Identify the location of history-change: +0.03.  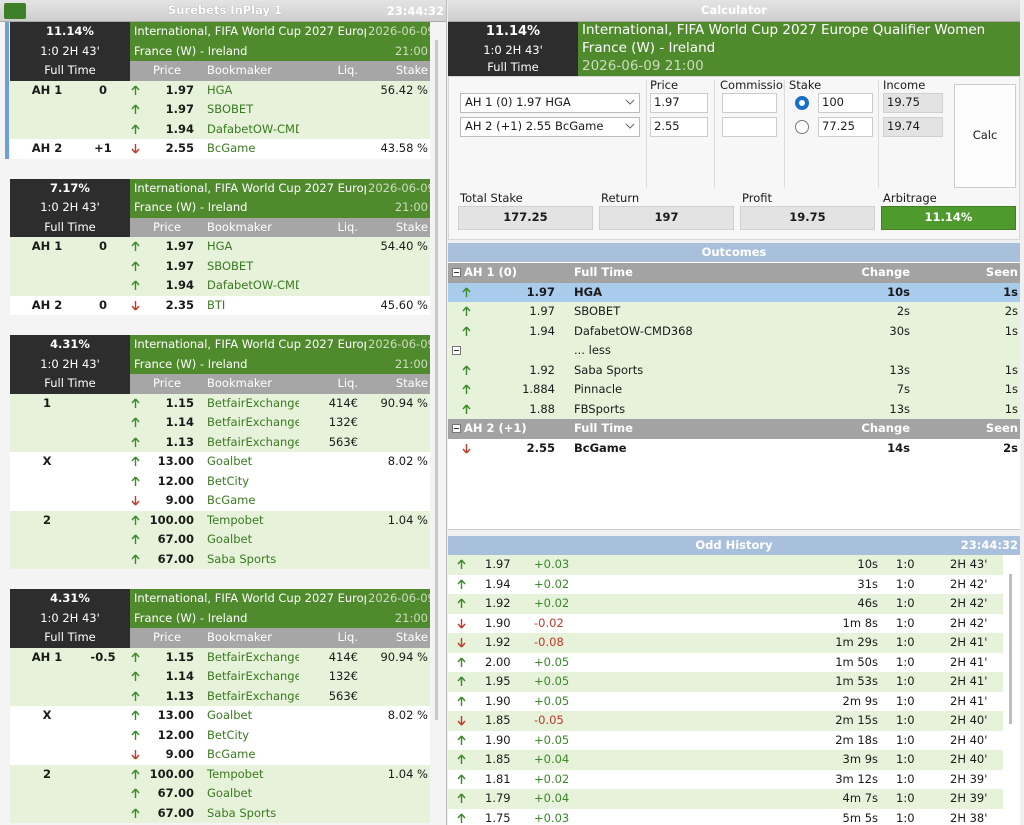
(552, 817).